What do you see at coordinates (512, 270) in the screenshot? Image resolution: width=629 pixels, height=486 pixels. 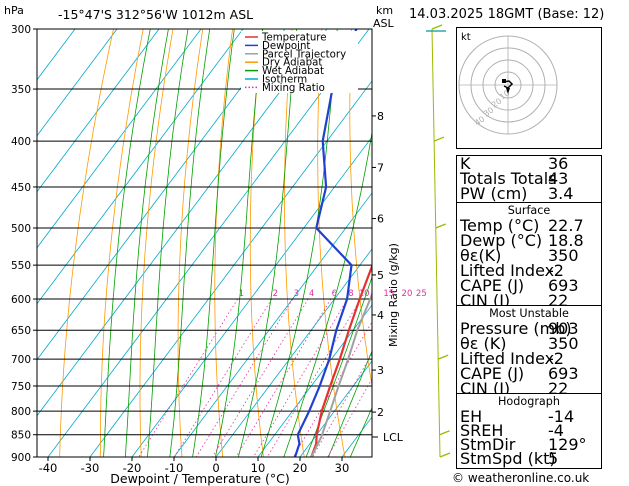 I see `surface-row: Lifted Index -2` at bounding box center [512, 270].